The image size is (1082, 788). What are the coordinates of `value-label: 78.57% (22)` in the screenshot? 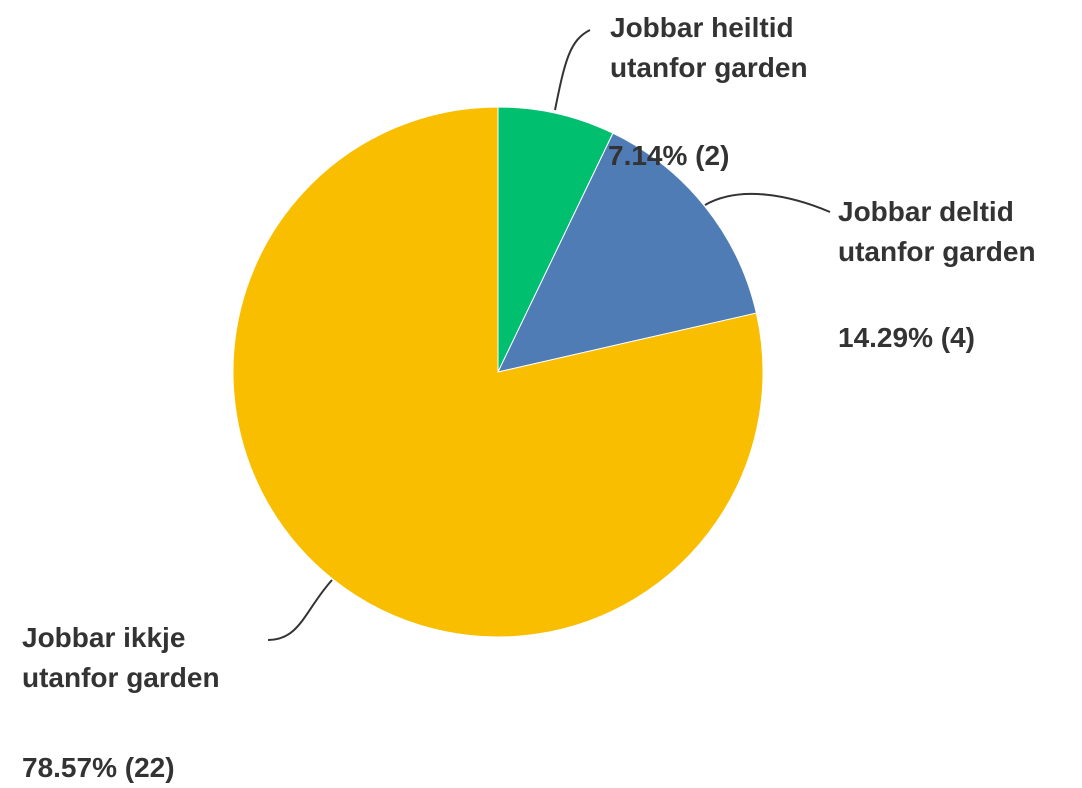 It's located at (98, 767).